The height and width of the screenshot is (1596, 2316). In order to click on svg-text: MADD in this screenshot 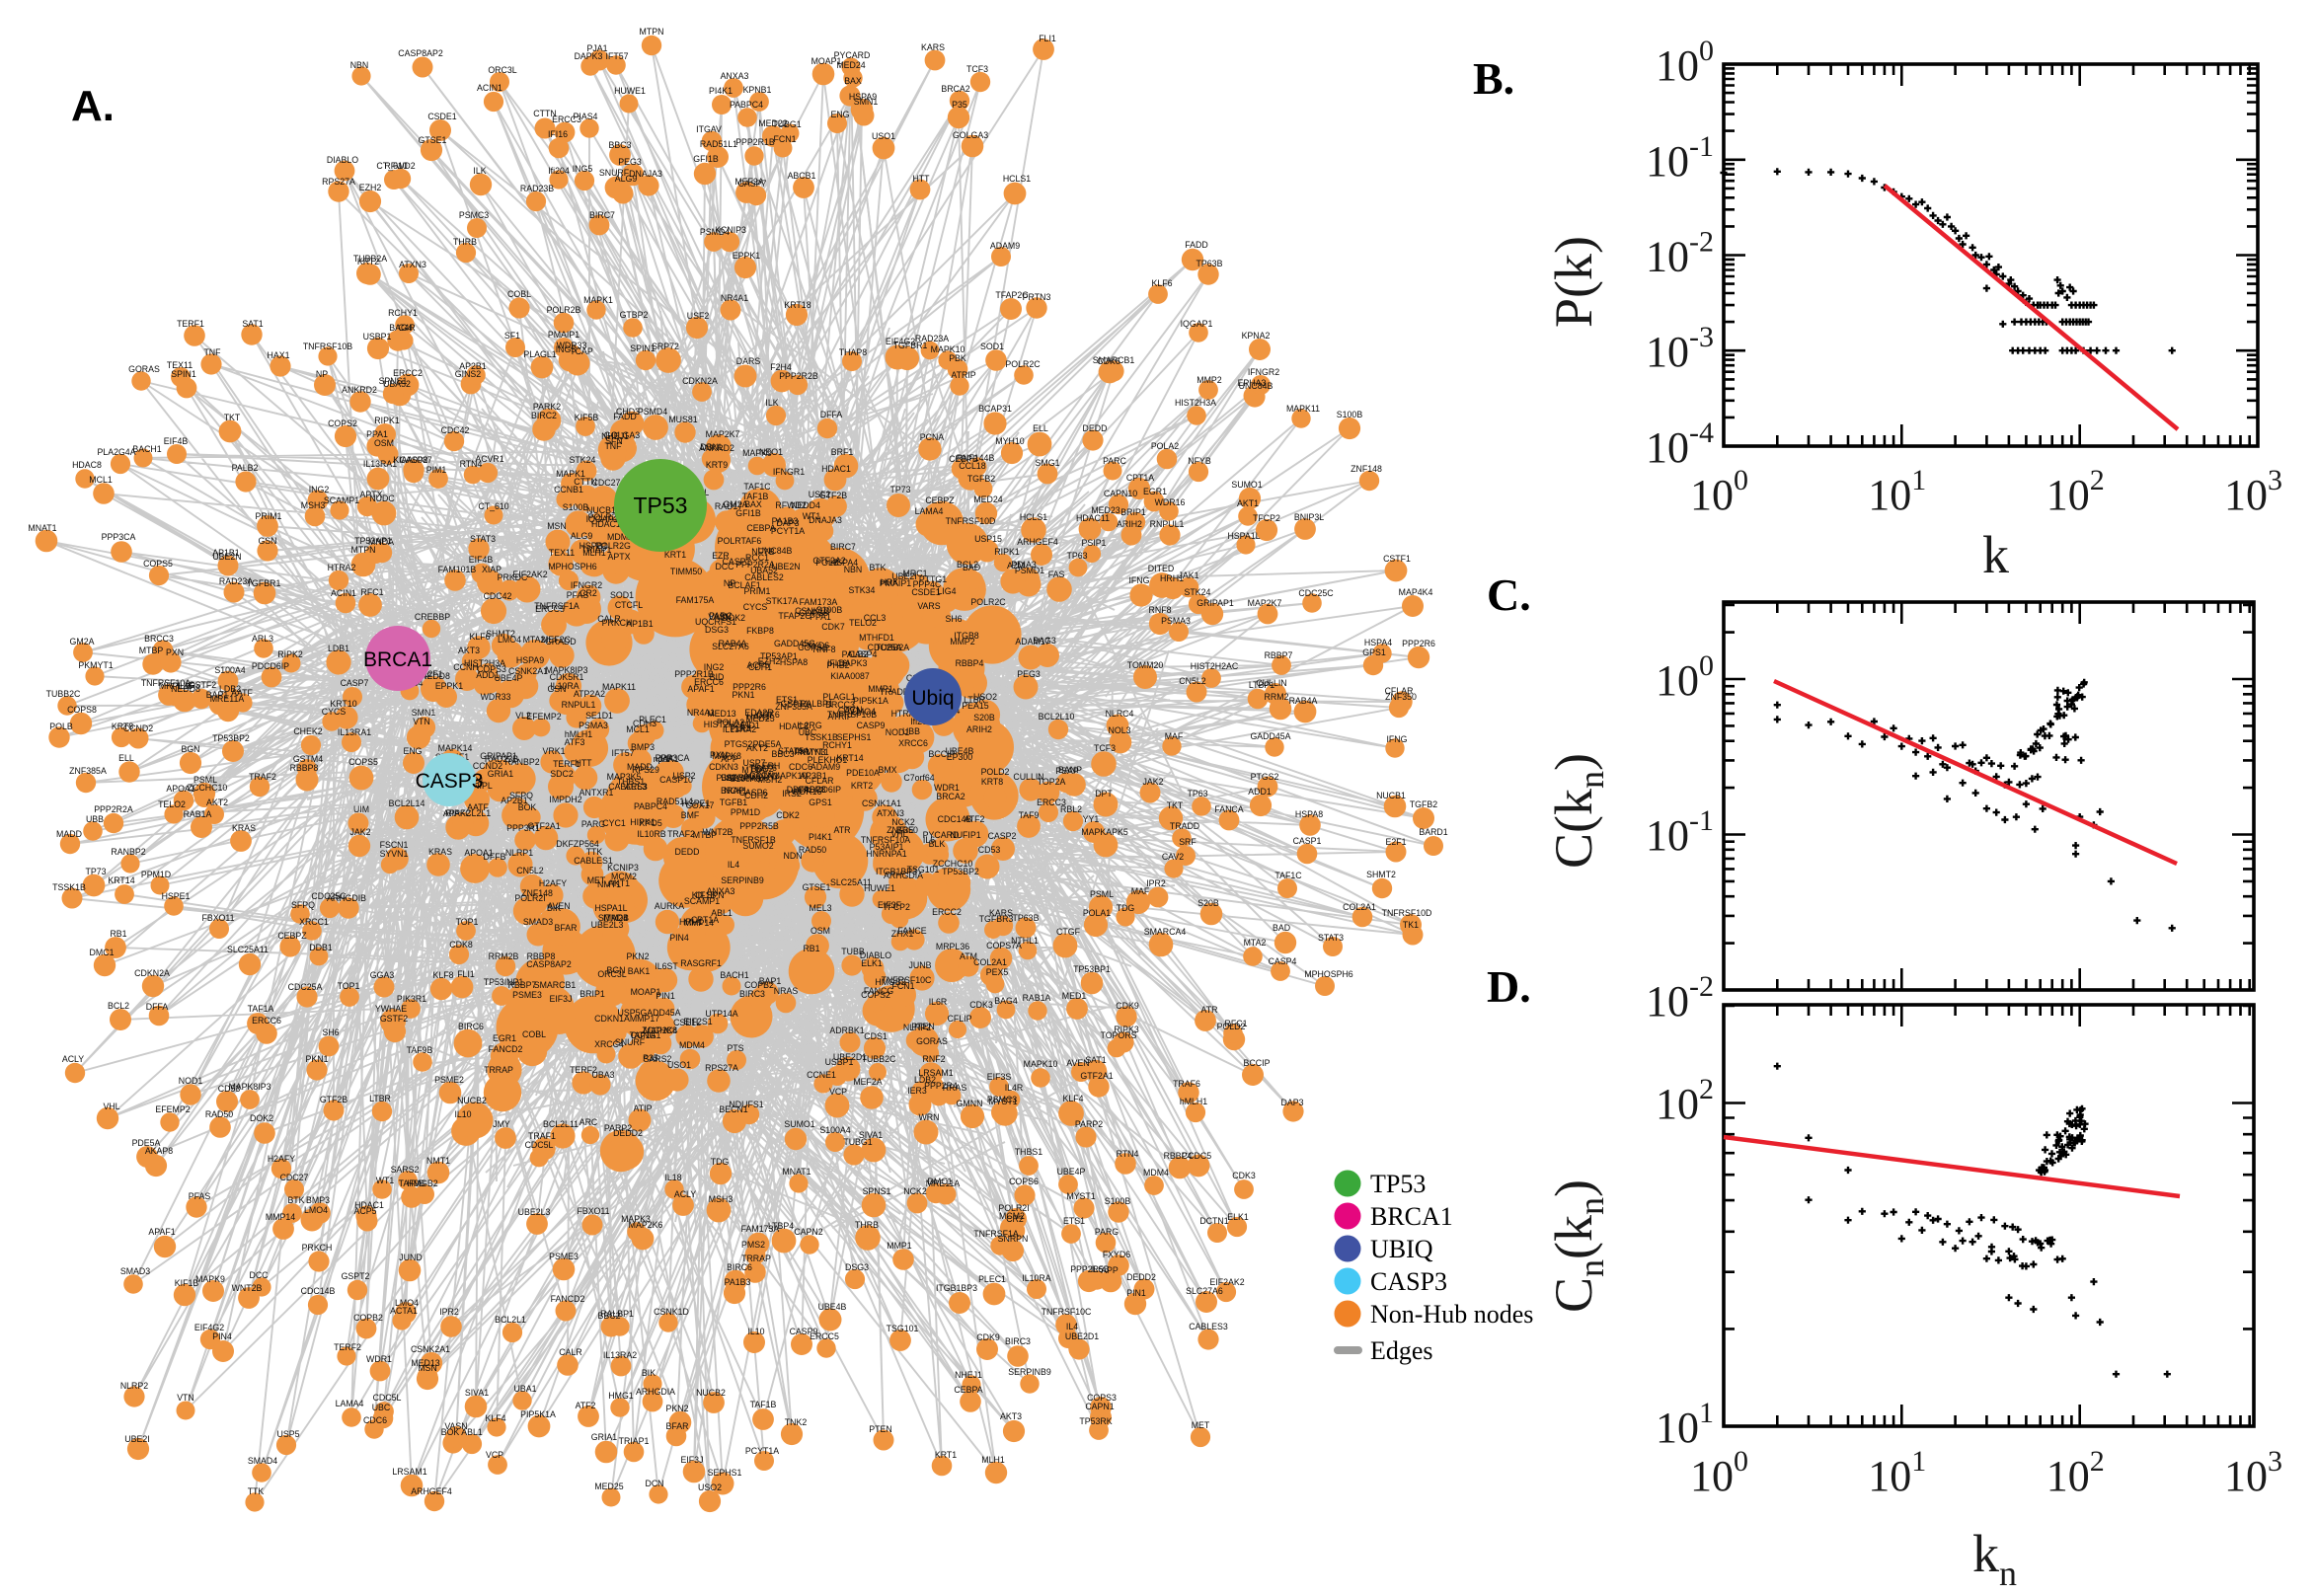, I will do `click(69, 834)`.